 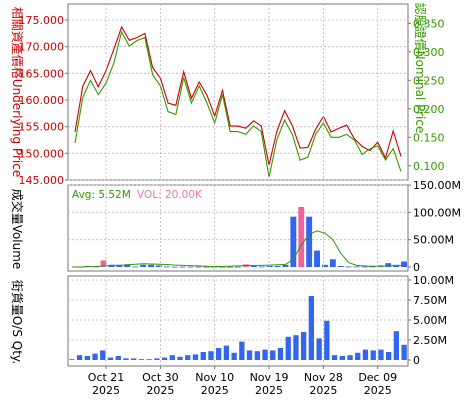 What do you see at coordinates (433, 280) in the screenshot?
I see `outstanding-qty-tick-label: 10.00M` at bounding box center [433, 280].